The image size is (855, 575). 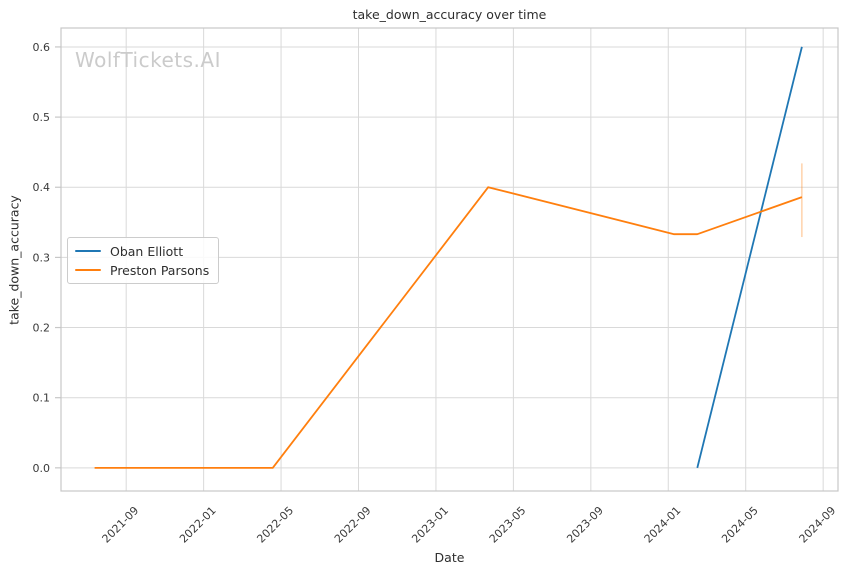 I want to click on legend-item-preston-parsons: Preston Parsons, so click(x=142, y=270).